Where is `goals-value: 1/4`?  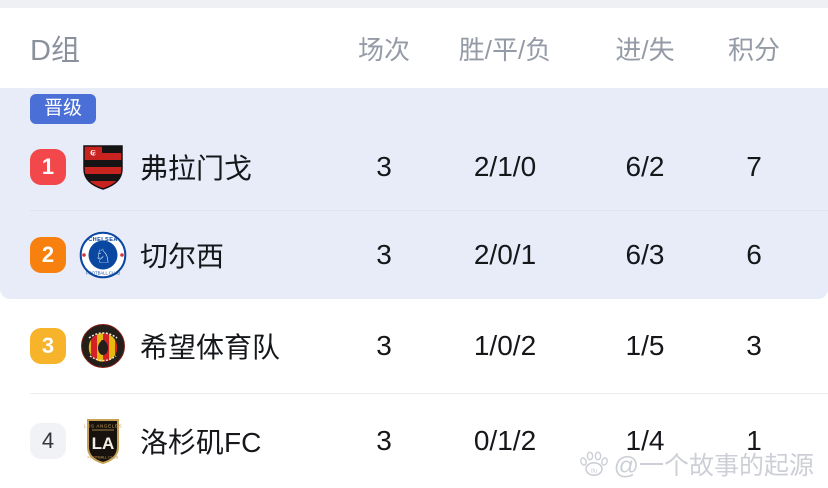 goals-value: 1/4 is located at coordinates (645, 440).